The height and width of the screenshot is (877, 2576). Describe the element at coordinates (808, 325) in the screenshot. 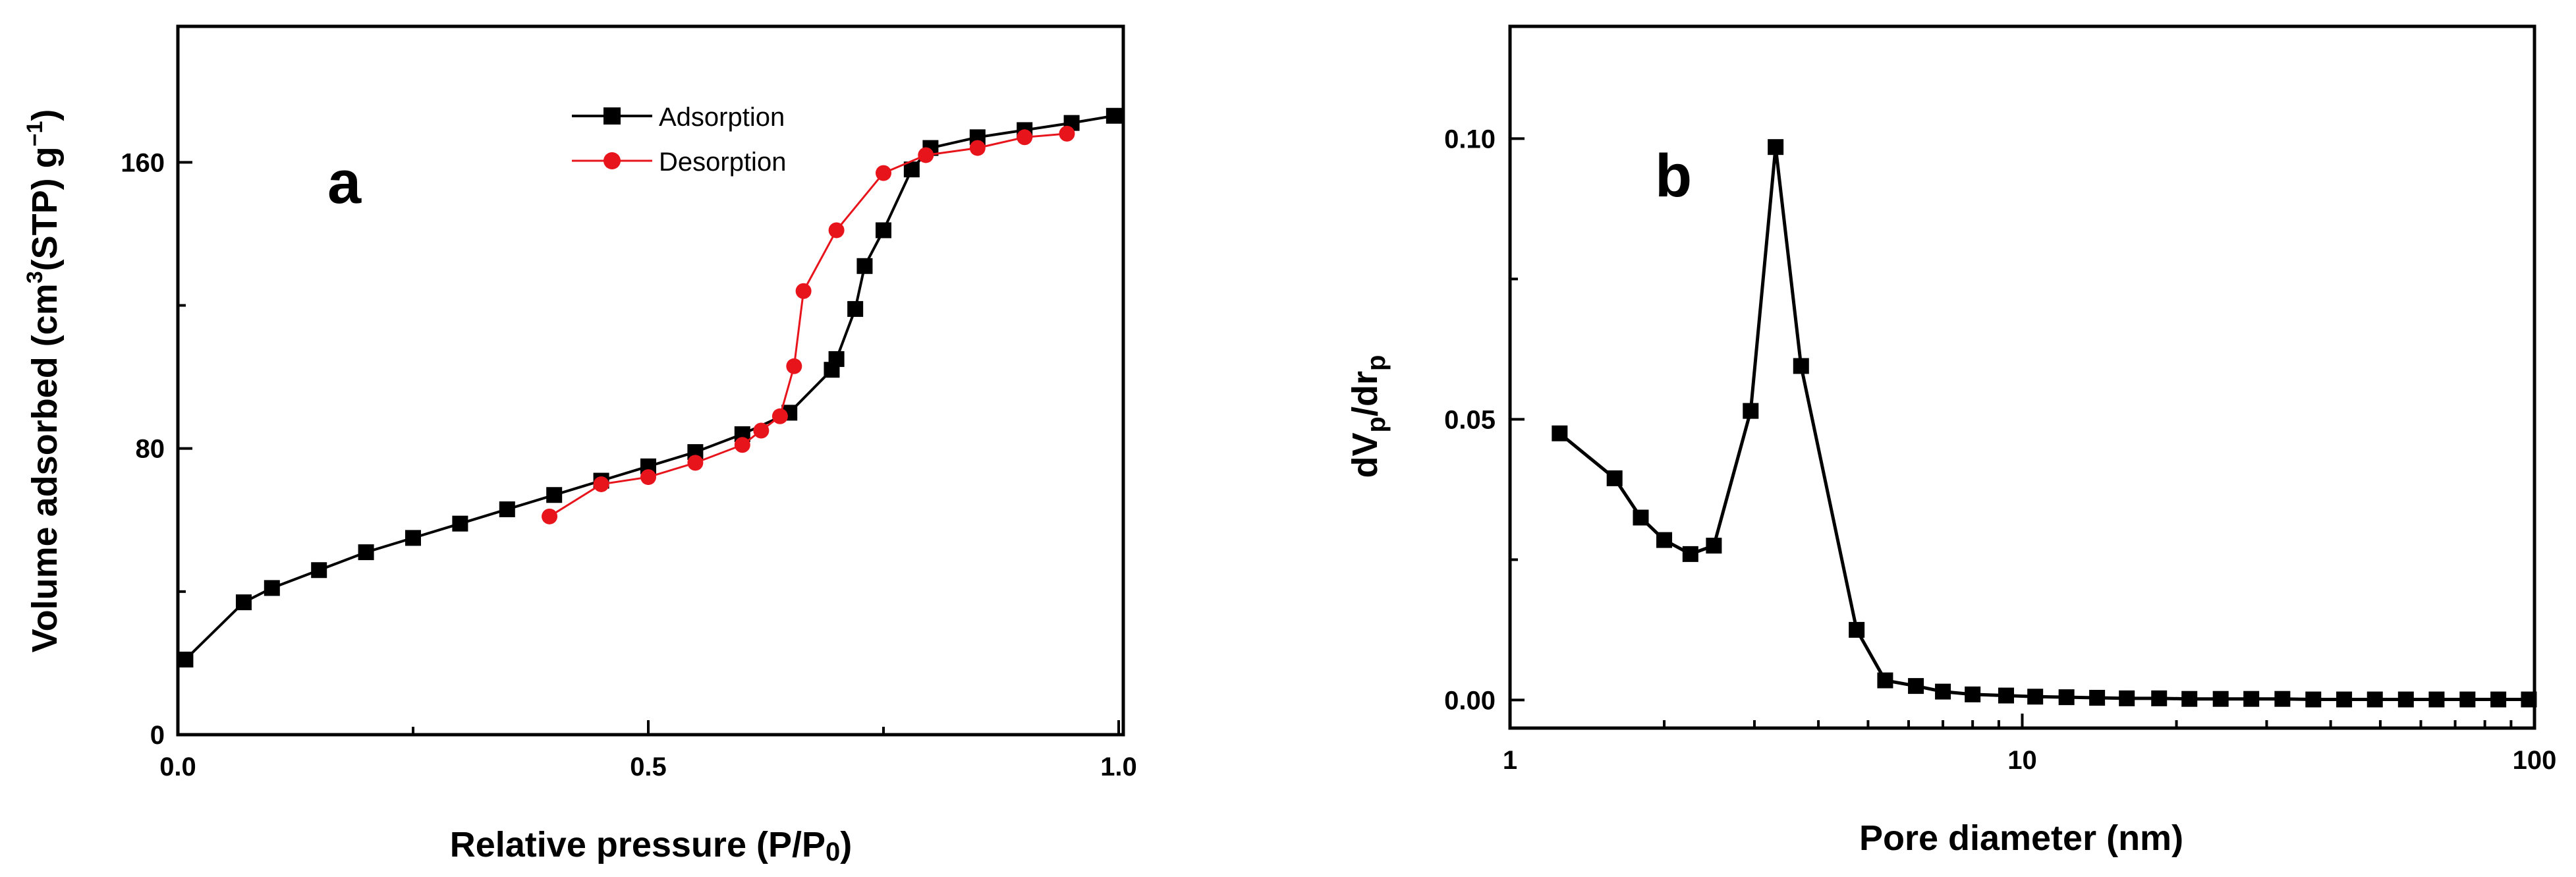

I see `panel-a-desorption-line` at that location.